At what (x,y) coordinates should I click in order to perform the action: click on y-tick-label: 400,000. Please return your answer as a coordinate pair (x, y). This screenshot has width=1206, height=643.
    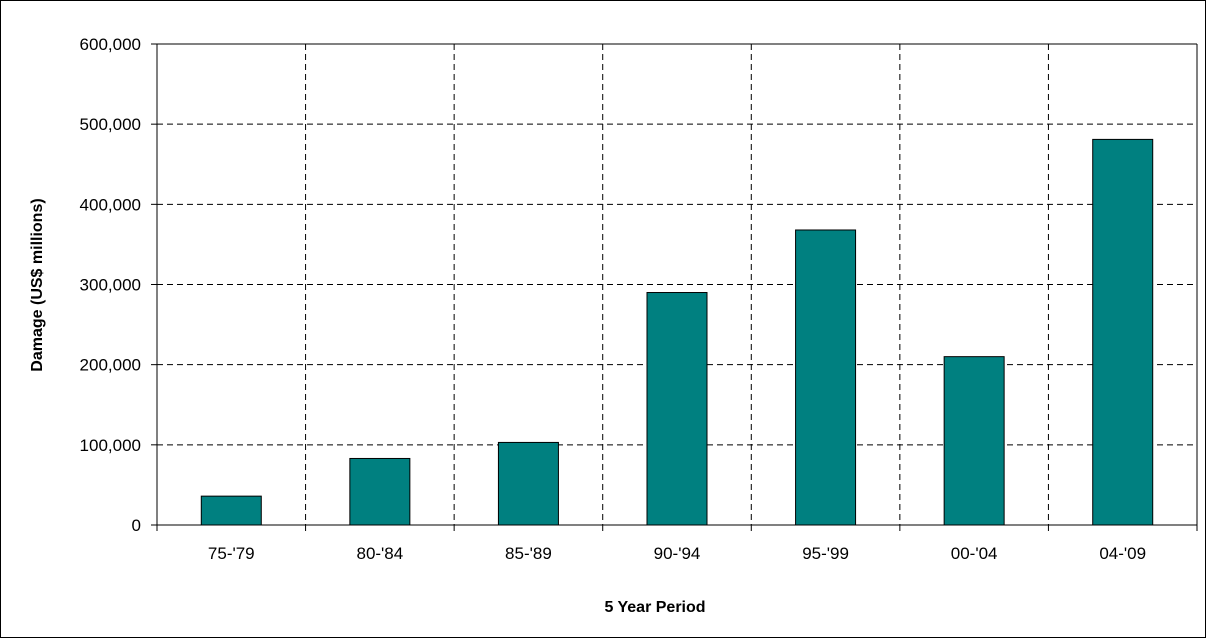
    Looking at the image, I should click on (110, 204).